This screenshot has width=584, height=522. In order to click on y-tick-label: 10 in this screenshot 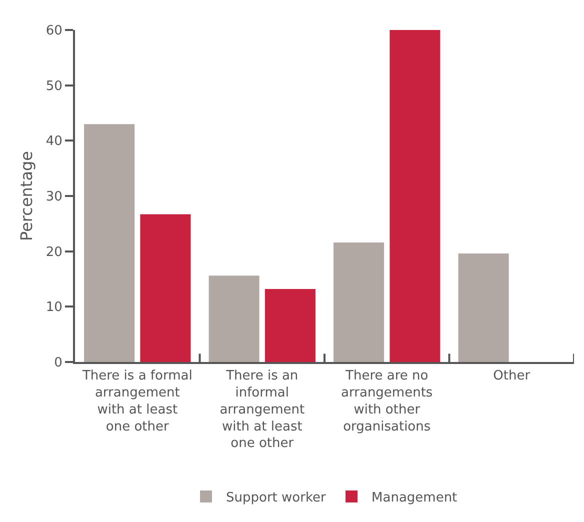, I will do `click(54, 308)`.